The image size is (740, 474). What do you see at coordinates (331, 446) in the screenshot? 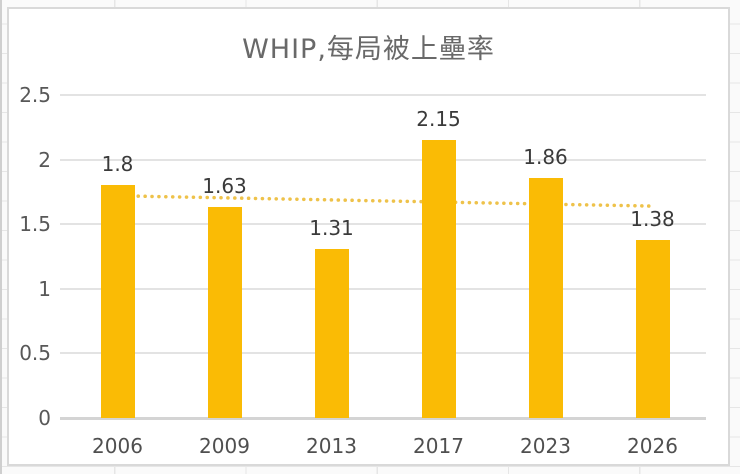
I see `x-axis-label: 2013` at bounding box center [331, 446].